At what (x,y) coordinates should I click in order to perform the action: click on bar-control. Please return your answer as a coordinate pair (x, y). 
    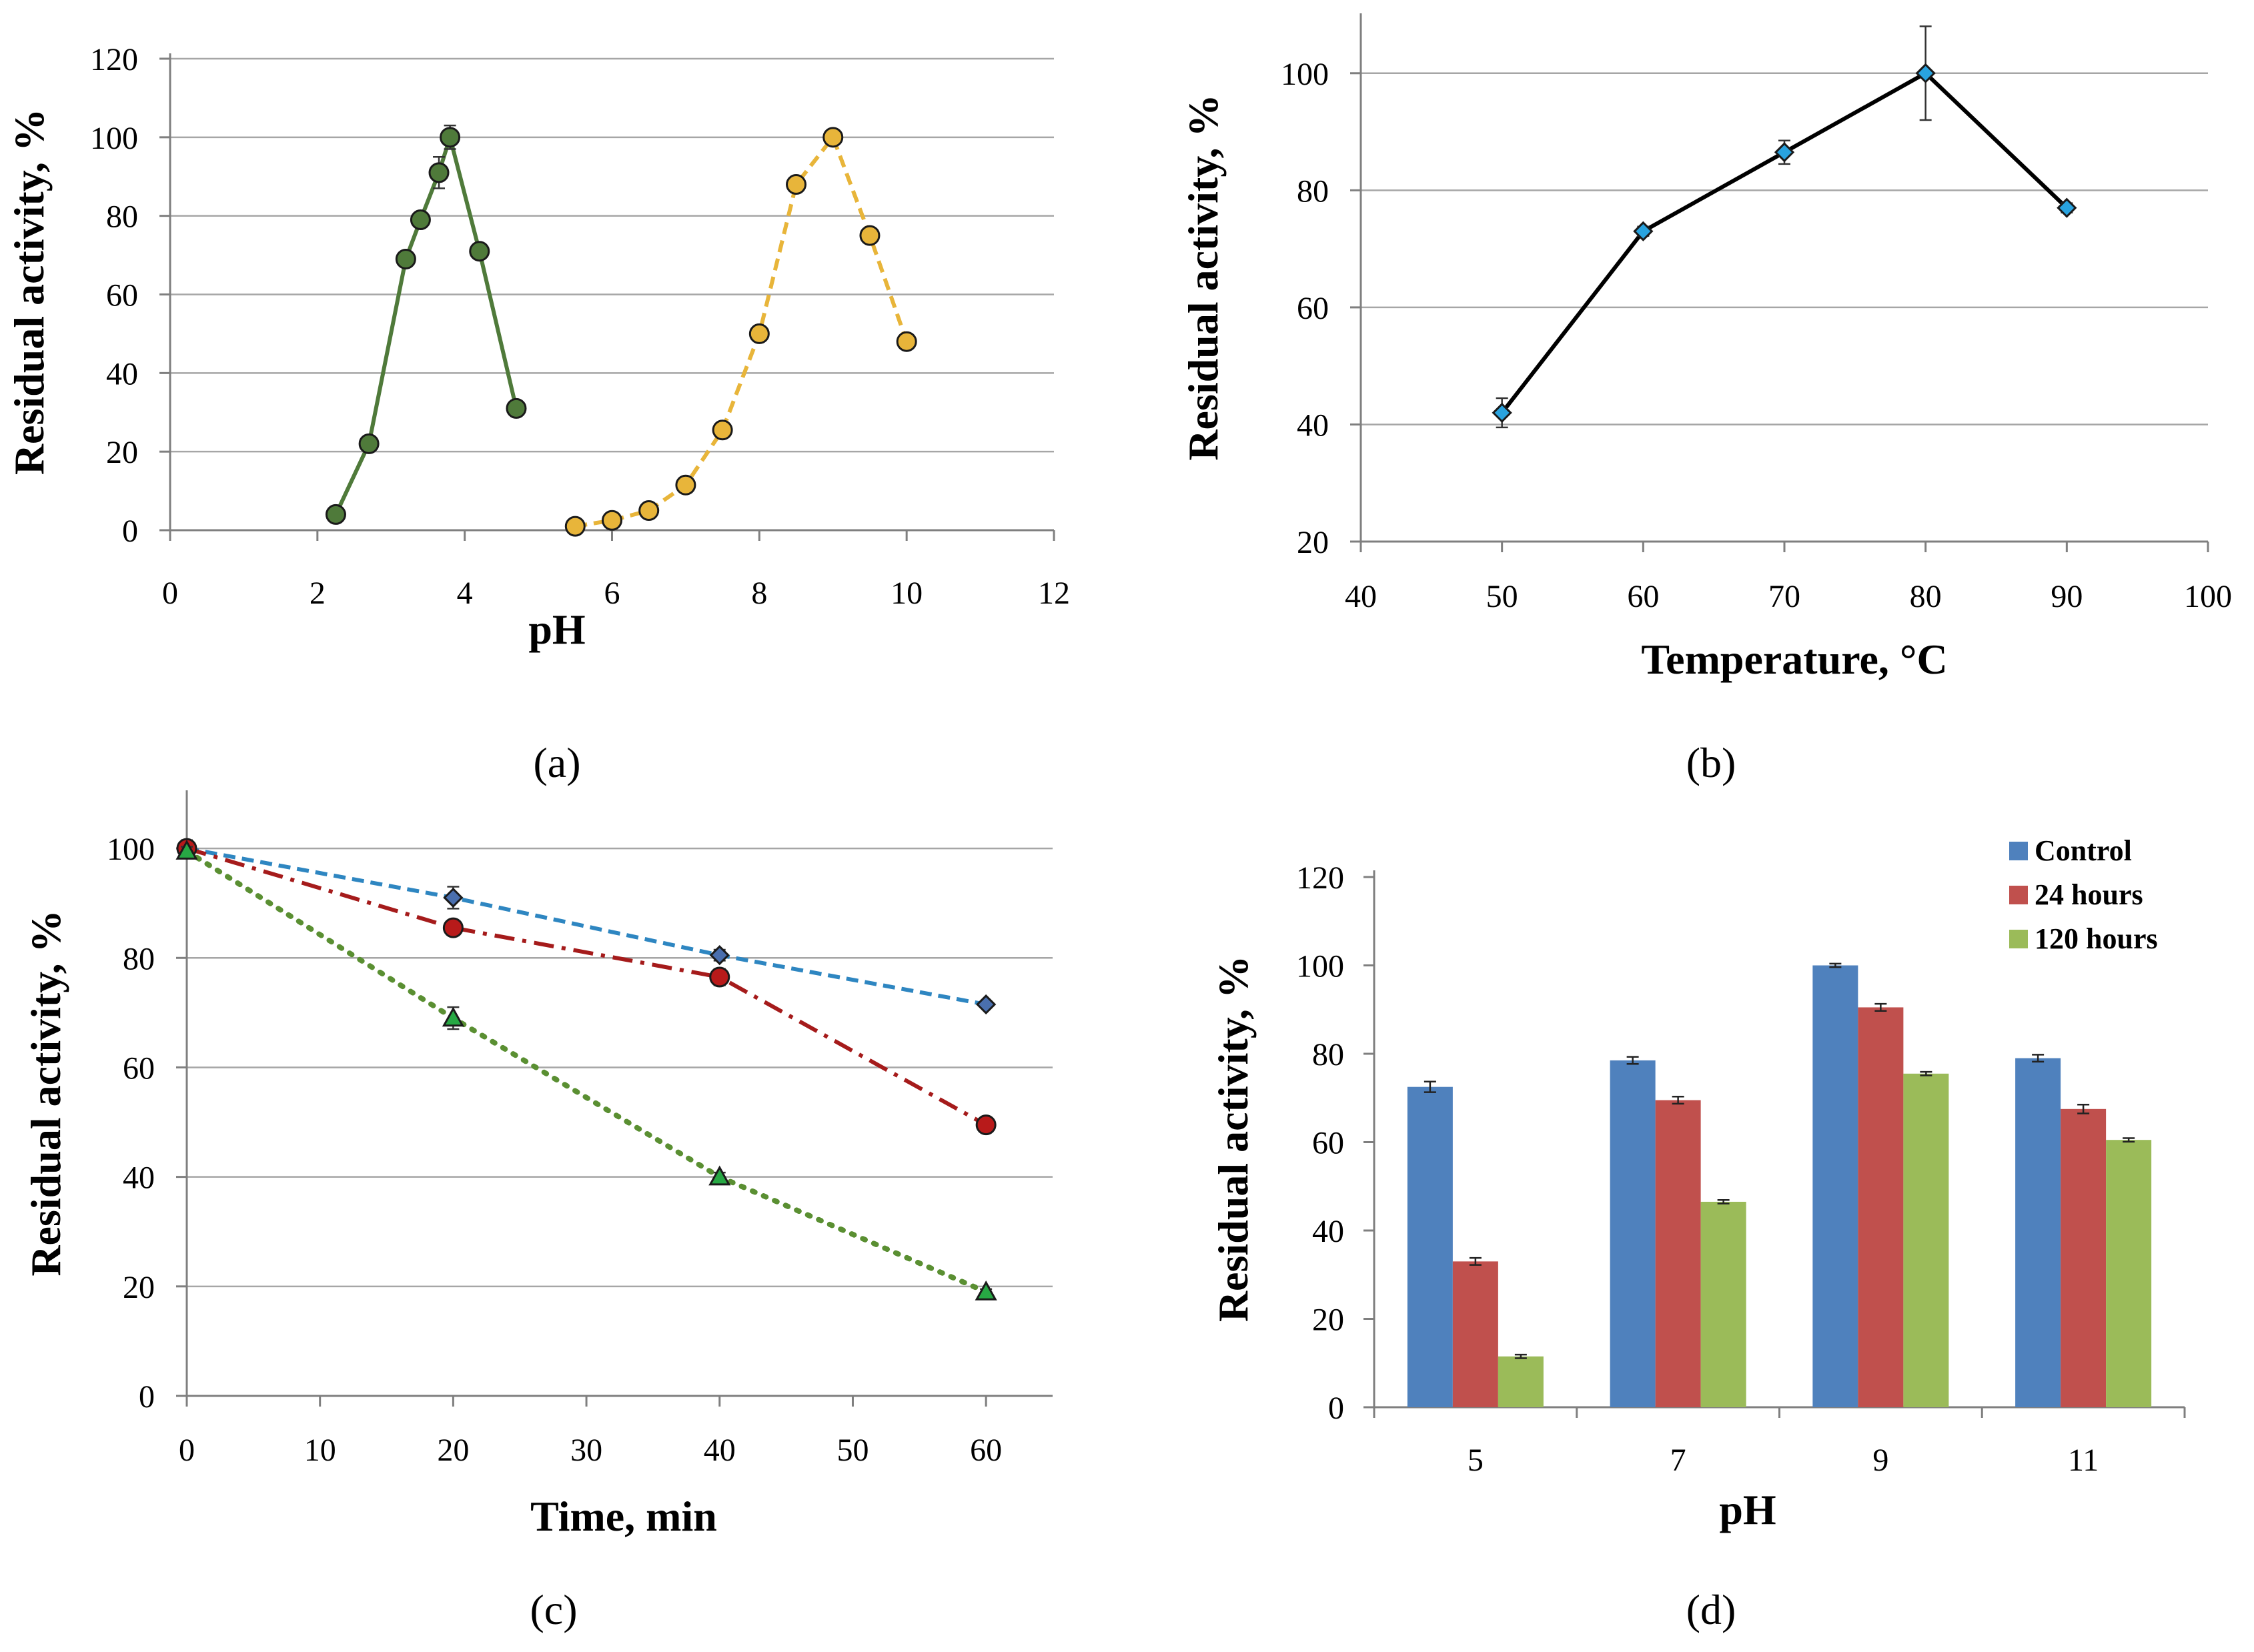
    Looking at the image, I should click on (1430, 1246).